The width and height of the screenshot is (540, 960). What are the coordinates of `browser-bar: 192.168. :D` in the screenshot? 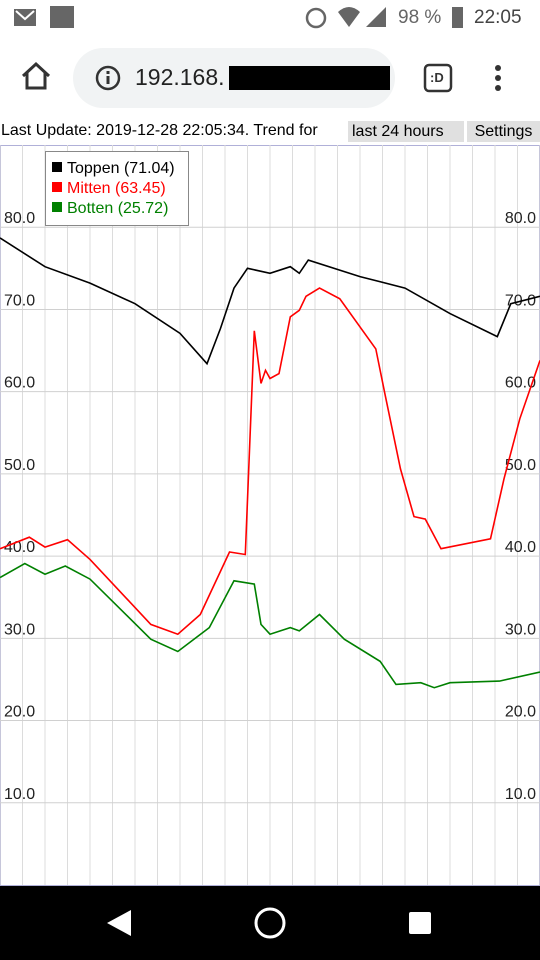 It's located at (270, 77).